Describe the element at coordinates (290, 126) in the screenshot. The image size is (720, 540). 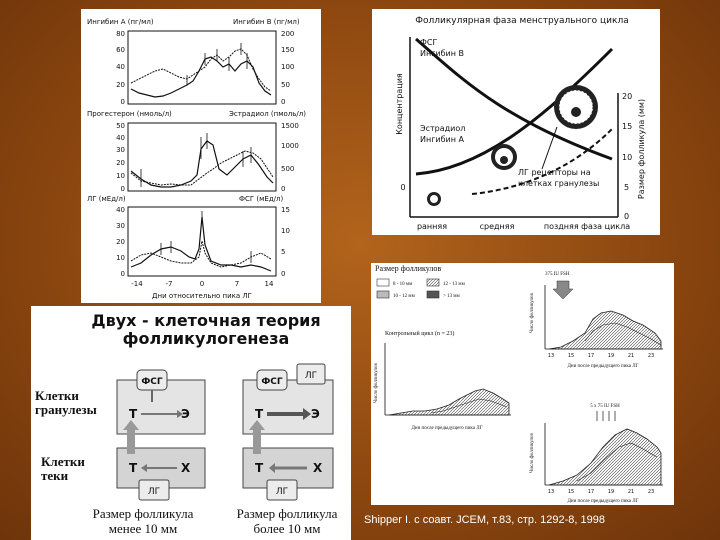
I see `tick: 1500` at that location.